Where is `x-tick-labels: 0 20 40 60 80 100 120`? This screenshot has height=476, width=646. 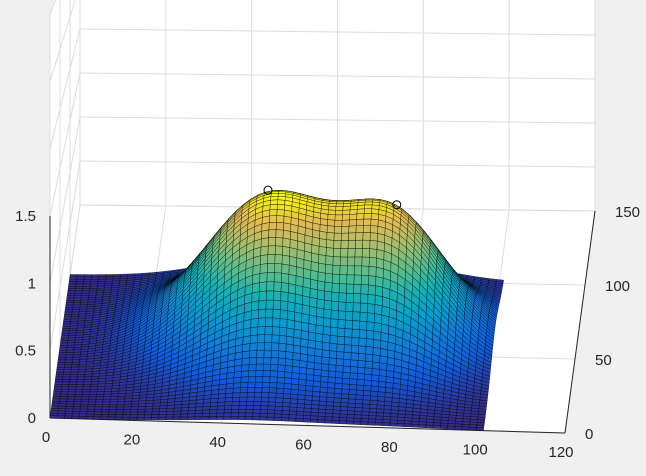 x-tick-labels: 0 20 40 60 80 100 120 is located at coordinates (308, 445).